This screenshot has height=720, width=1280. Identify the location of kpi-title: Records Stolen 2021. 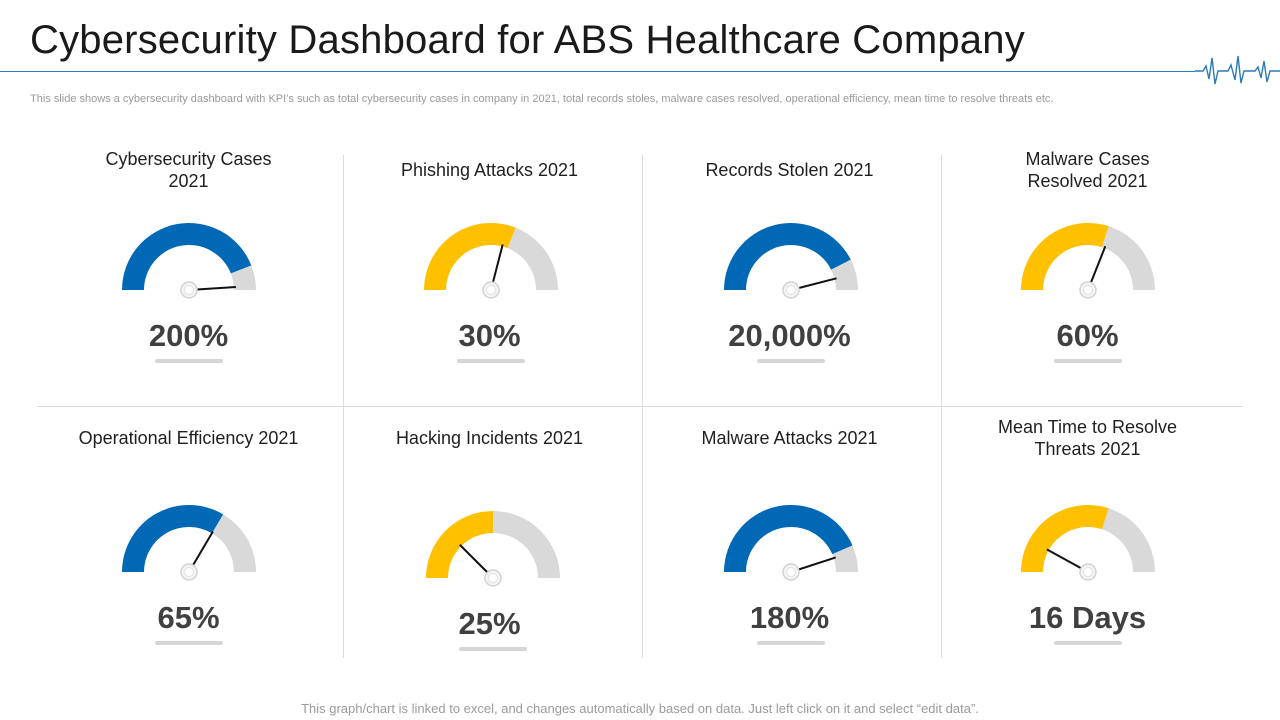
(789, 170).